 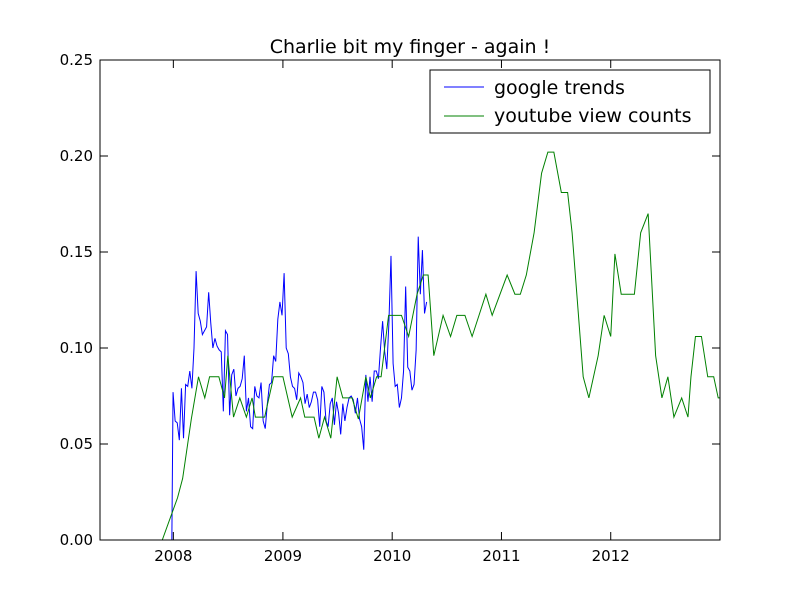 I want to click on x-tick-label: 2008, so click(x=173, y=556).